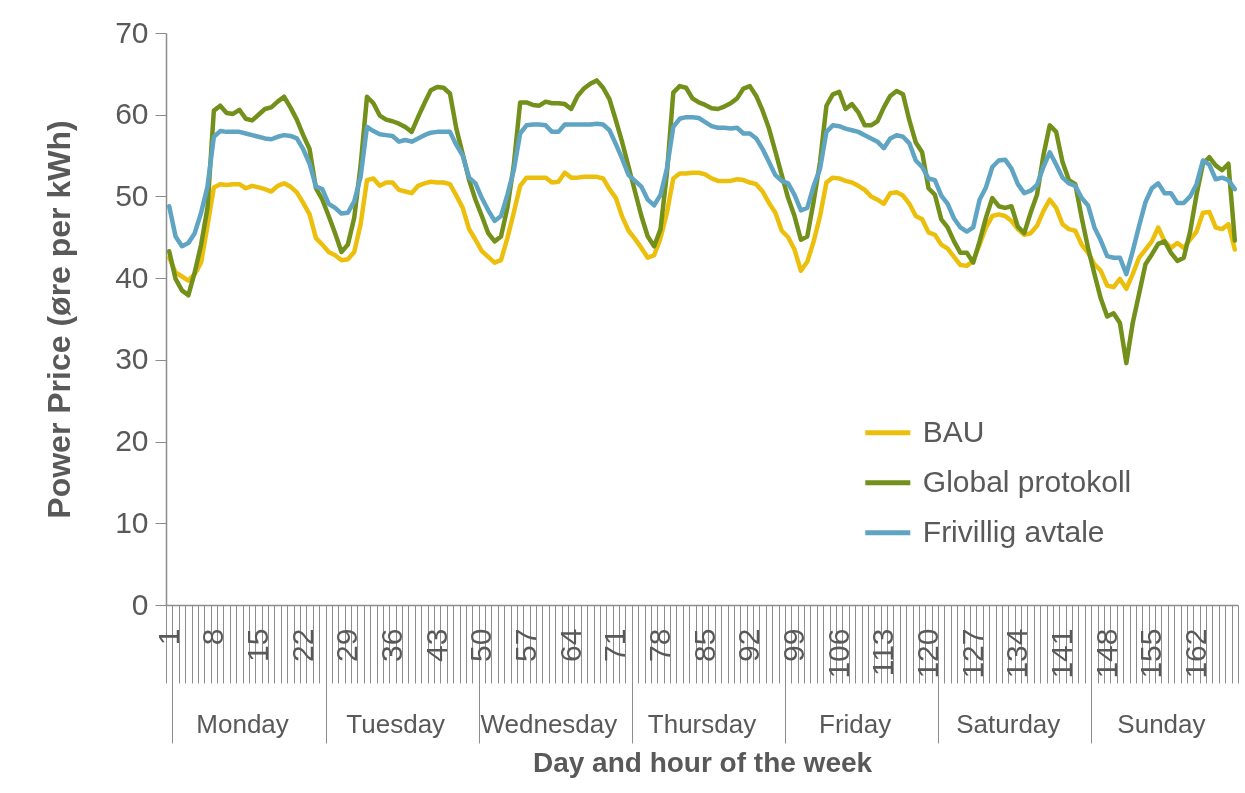 The width and height of the screenshot is (1245, 793). What do you see at coordinates (140, 604) in the screenshot?
I see `y-tick-label: 0` at bounding box center [140, 604].